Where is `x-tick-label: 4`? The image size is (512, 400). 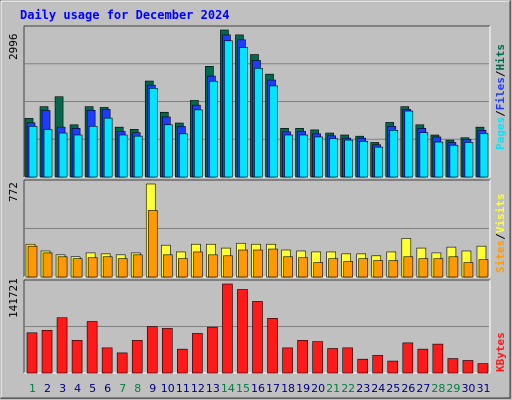 x-tick-label: 4 is located at coordinates (77, 388).